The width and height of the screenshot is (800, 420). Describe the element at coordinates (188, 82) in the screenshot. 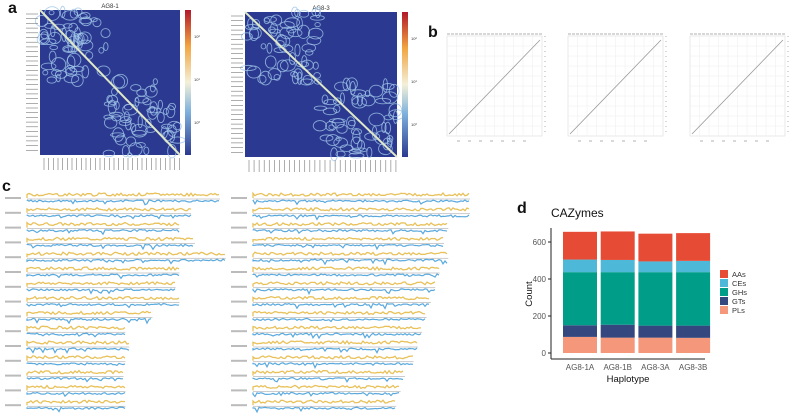

I see `colorbar` at that location.